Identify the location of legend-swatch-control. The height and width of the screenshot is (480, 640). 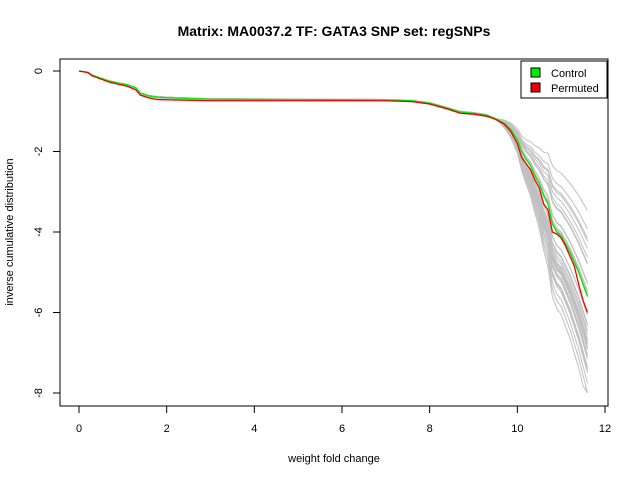
(535, 72).